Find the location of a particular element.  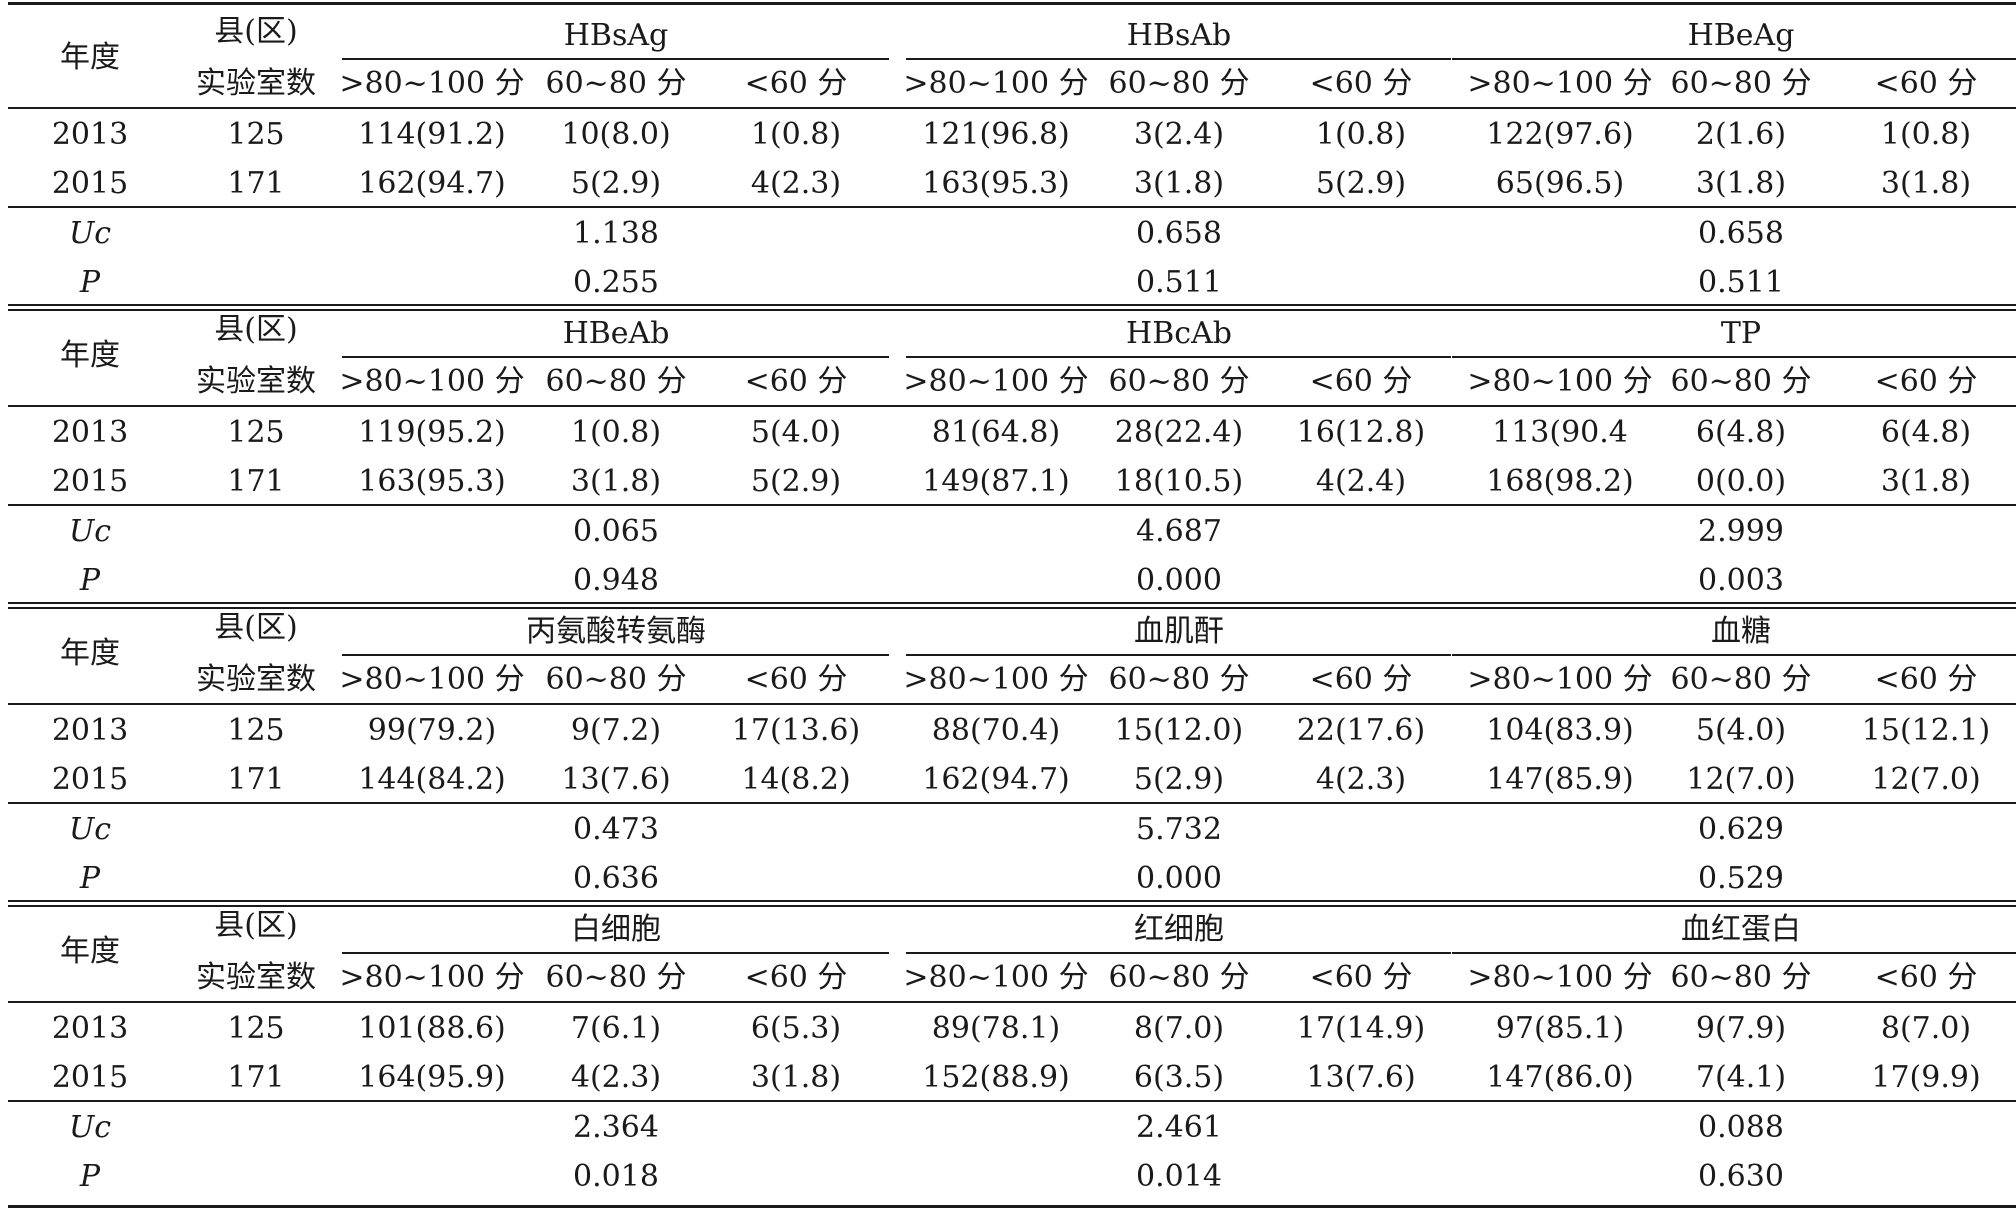

indicator-group-header: 白细胞 is located at coordinates (616, 929).